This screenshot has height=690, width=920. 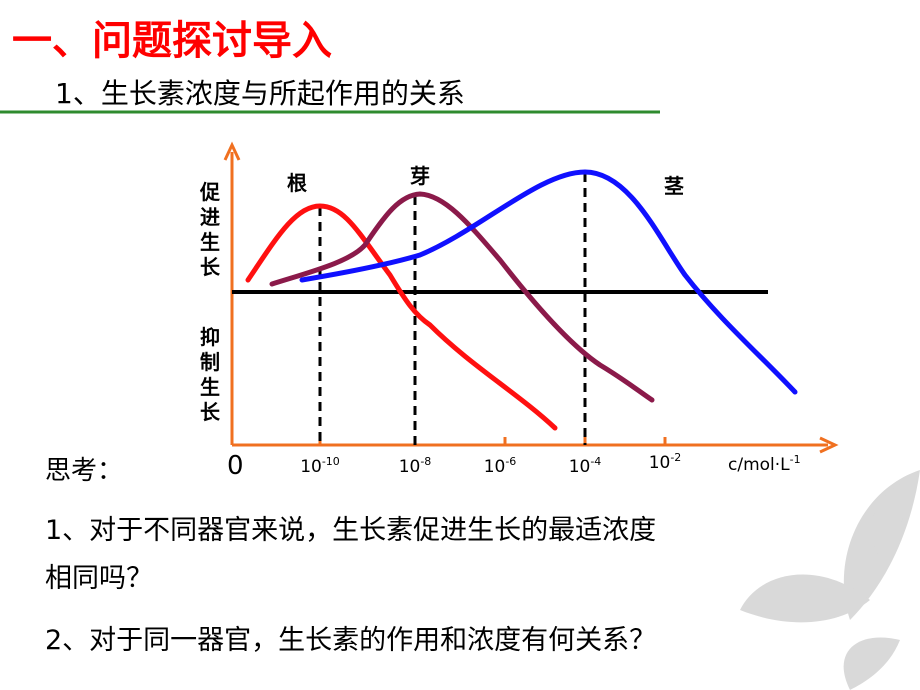 I want to click on x-tick-label: 10⁻⁶, so click(x=500, y=466).